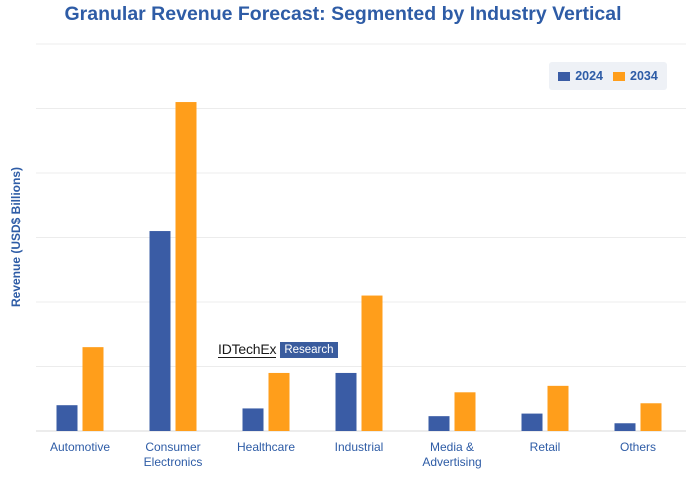 The width and height of the screenshot is (686, 478). Describe the element at coordinates (638, 447) in the screenshot. I see `x-tick-label: Others` at that location.